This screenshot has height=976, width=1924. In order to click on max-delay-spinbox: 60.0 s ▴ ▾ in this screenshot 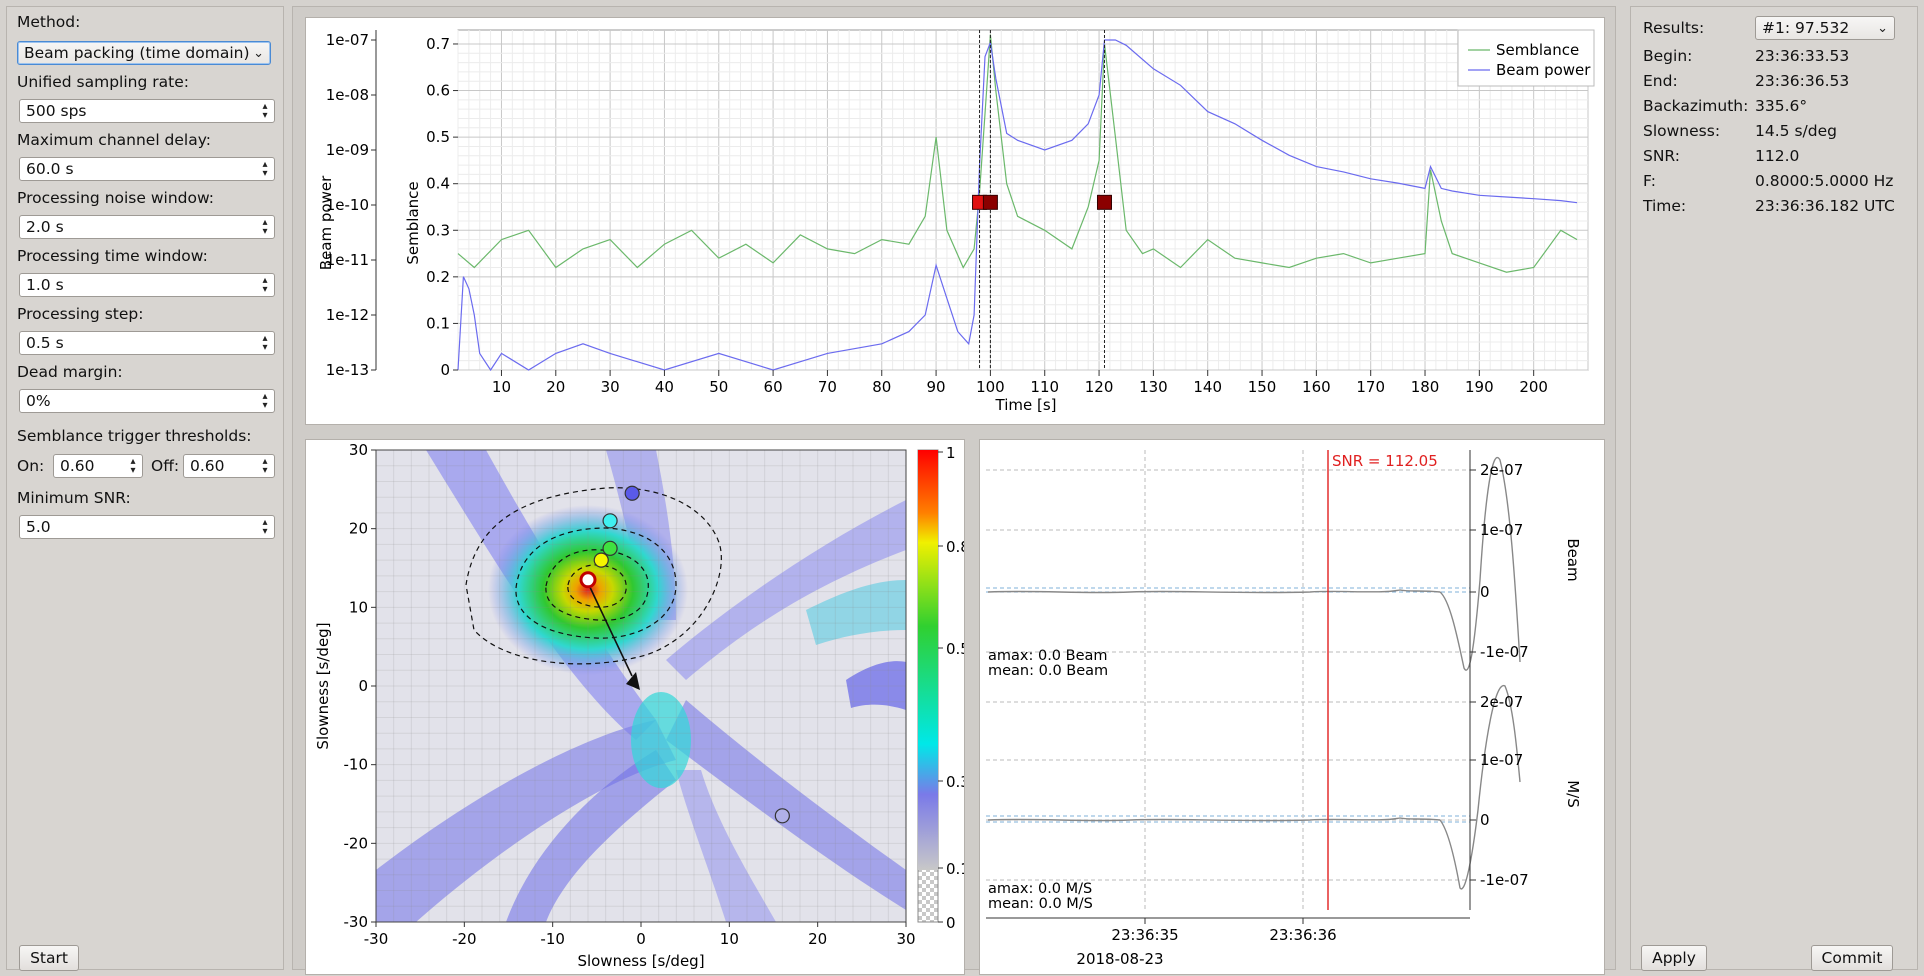, I will do `click(147, 169)`.